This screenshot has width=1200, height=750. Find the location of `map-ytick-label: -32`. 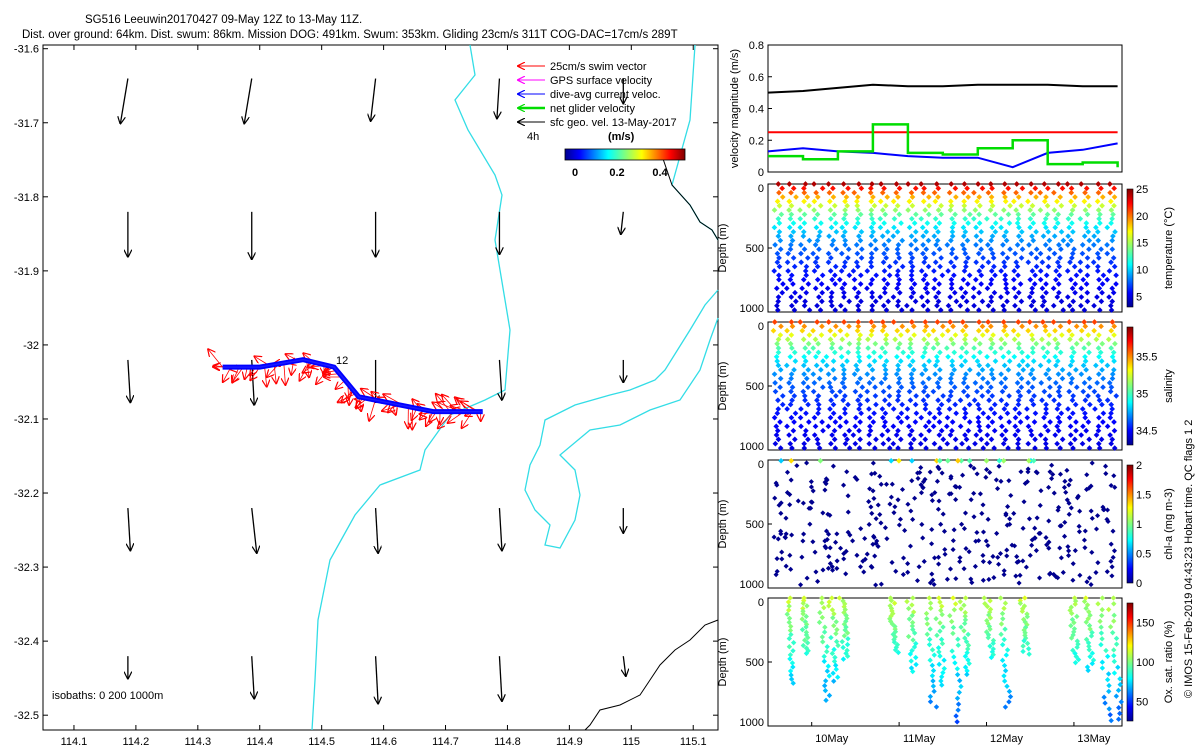

map-ytick-label: -32 is located at coordinates (31, 346).